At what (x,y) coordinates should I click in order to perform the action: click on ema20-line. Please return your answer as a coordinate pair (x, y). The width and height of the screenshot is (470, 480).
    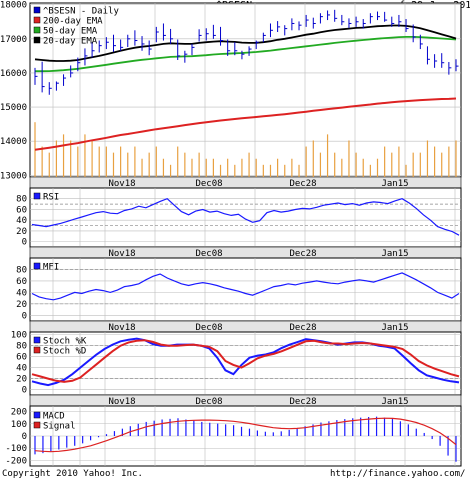
    Looking at the image, I should click on (245, 43).